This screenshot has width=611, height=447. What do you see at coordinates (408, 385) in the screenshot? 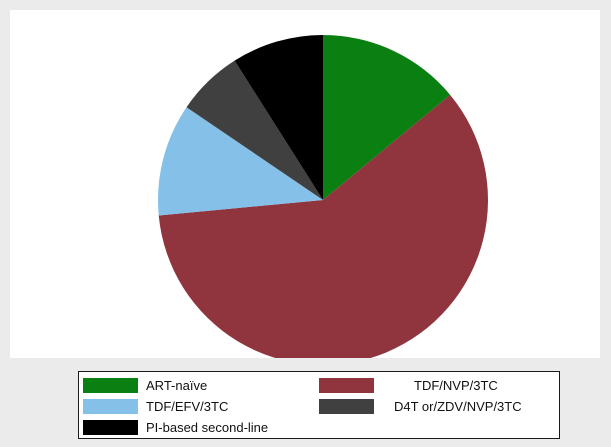
I see `legend-item-tdf-nvp-3tc: TDF/NVP/3TC` at bounding box center [408, 385].